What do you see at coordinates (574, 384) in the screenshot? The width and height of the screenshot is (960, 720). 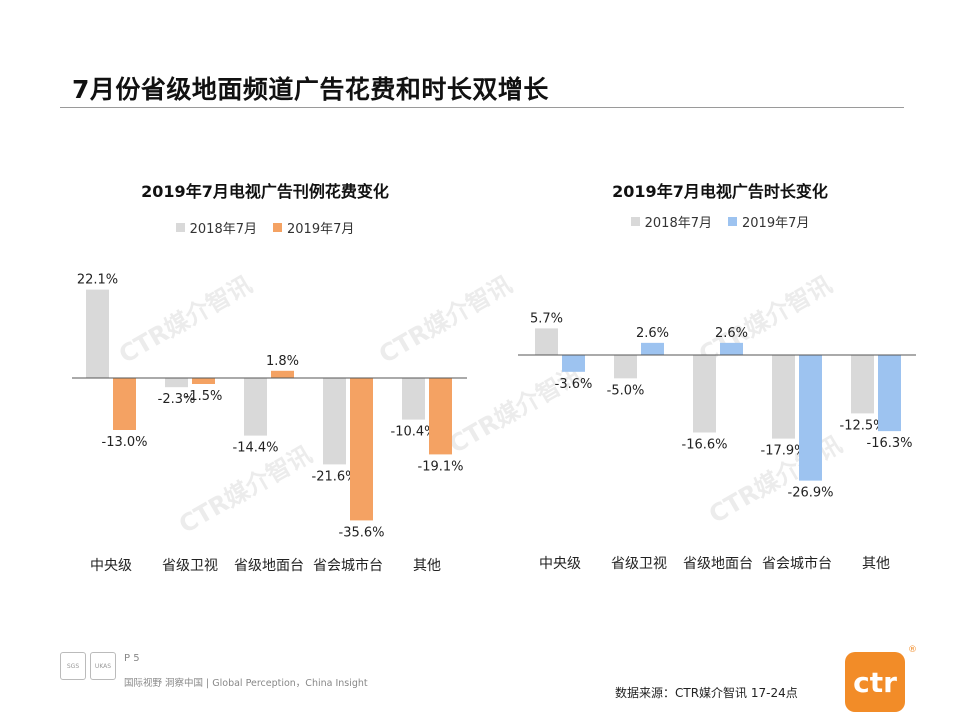 I see `data-label: -3.6%` at bounding box center [574, 384].